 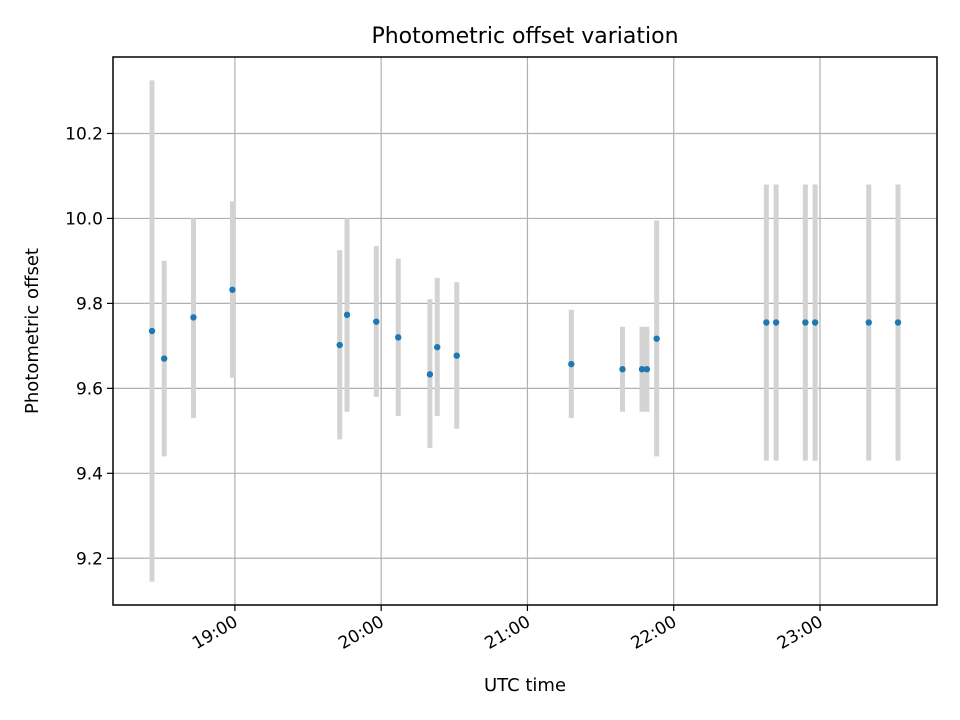 What do you see at coordinates (525, 685) in the screenshot?
I see `x-axis-label: UTC time` at bounding box center [525, 685].